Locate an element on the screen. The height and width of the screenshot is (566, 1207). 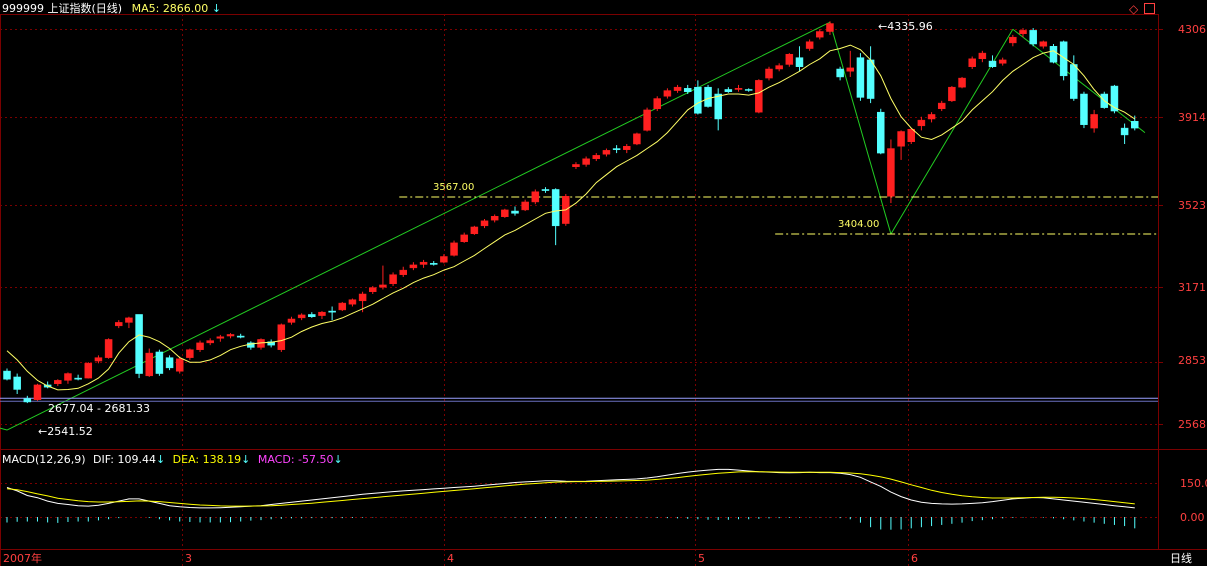
restore-icon: ◇ is located at coordinates (1134, 9).